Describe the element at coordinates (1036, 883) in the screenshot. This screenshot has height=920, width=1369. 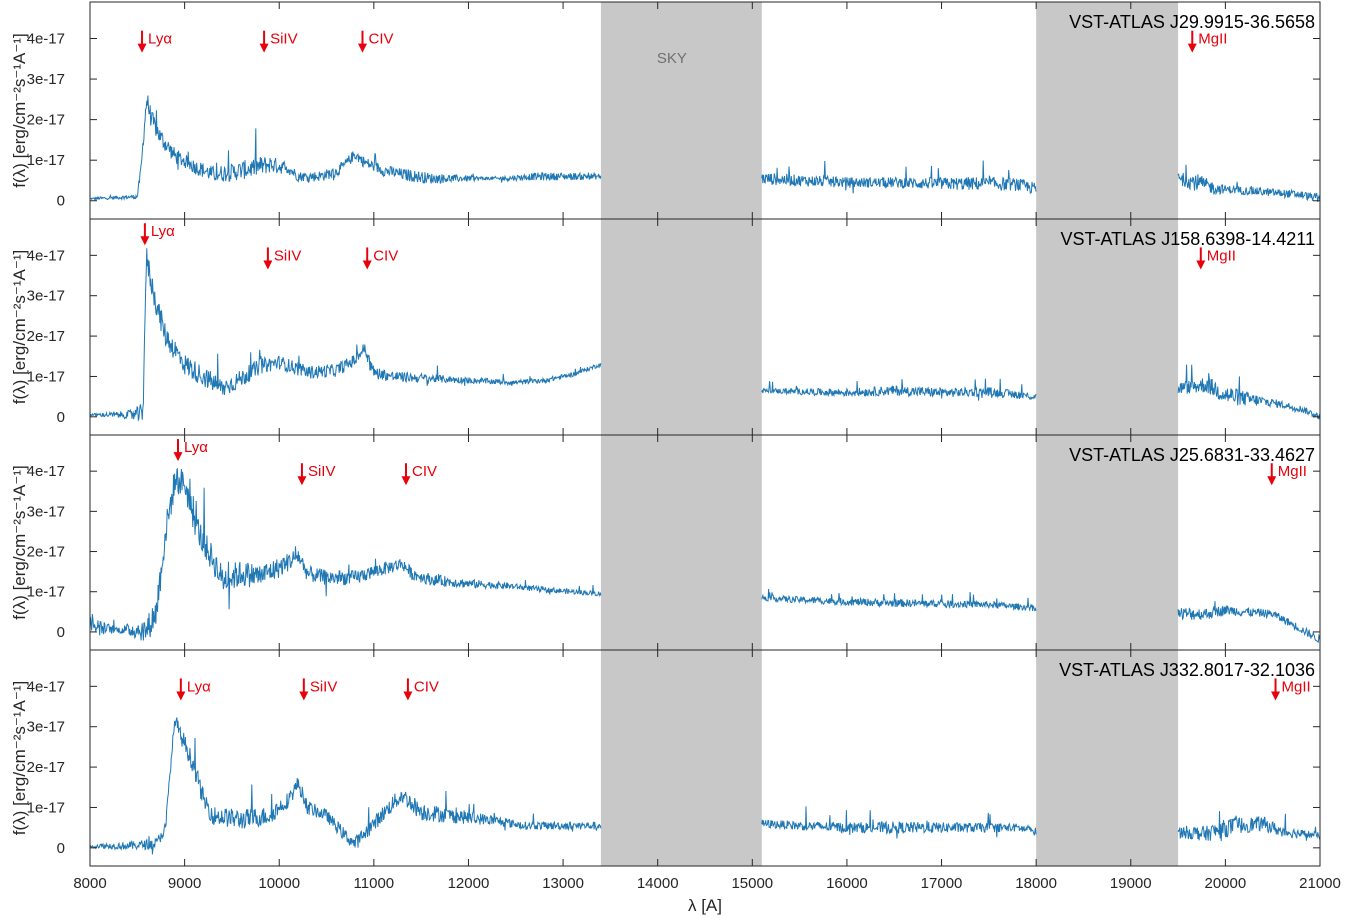
I see `x-tick-label: 18000` at that location.